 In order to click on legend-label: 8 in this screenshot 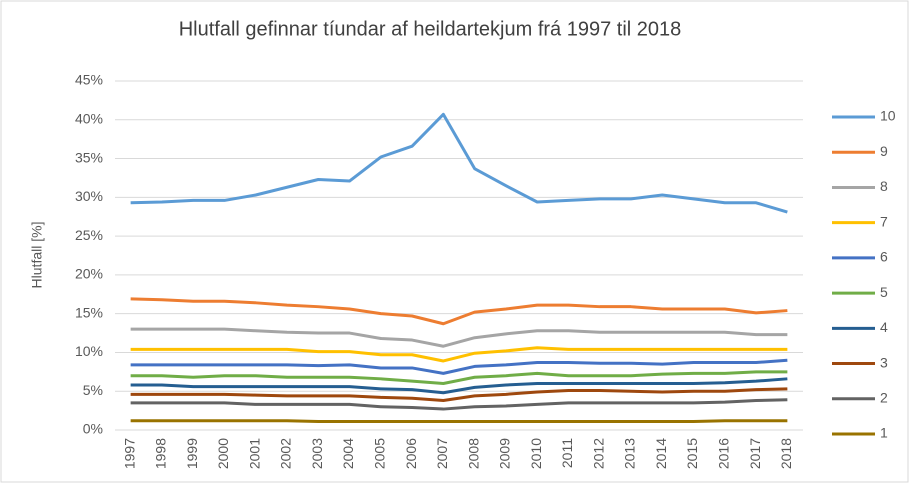, I will do `click(884, 186)`.